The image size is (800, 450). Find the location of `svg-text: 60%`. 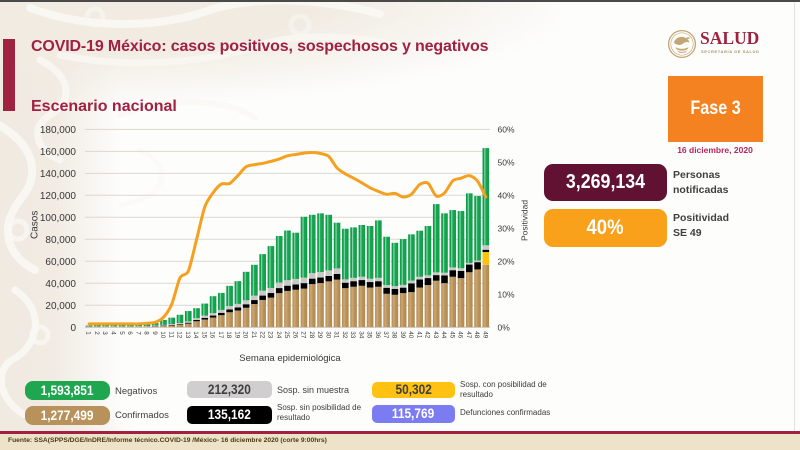

svg-text: 60% is located at coordinates (506, 130).